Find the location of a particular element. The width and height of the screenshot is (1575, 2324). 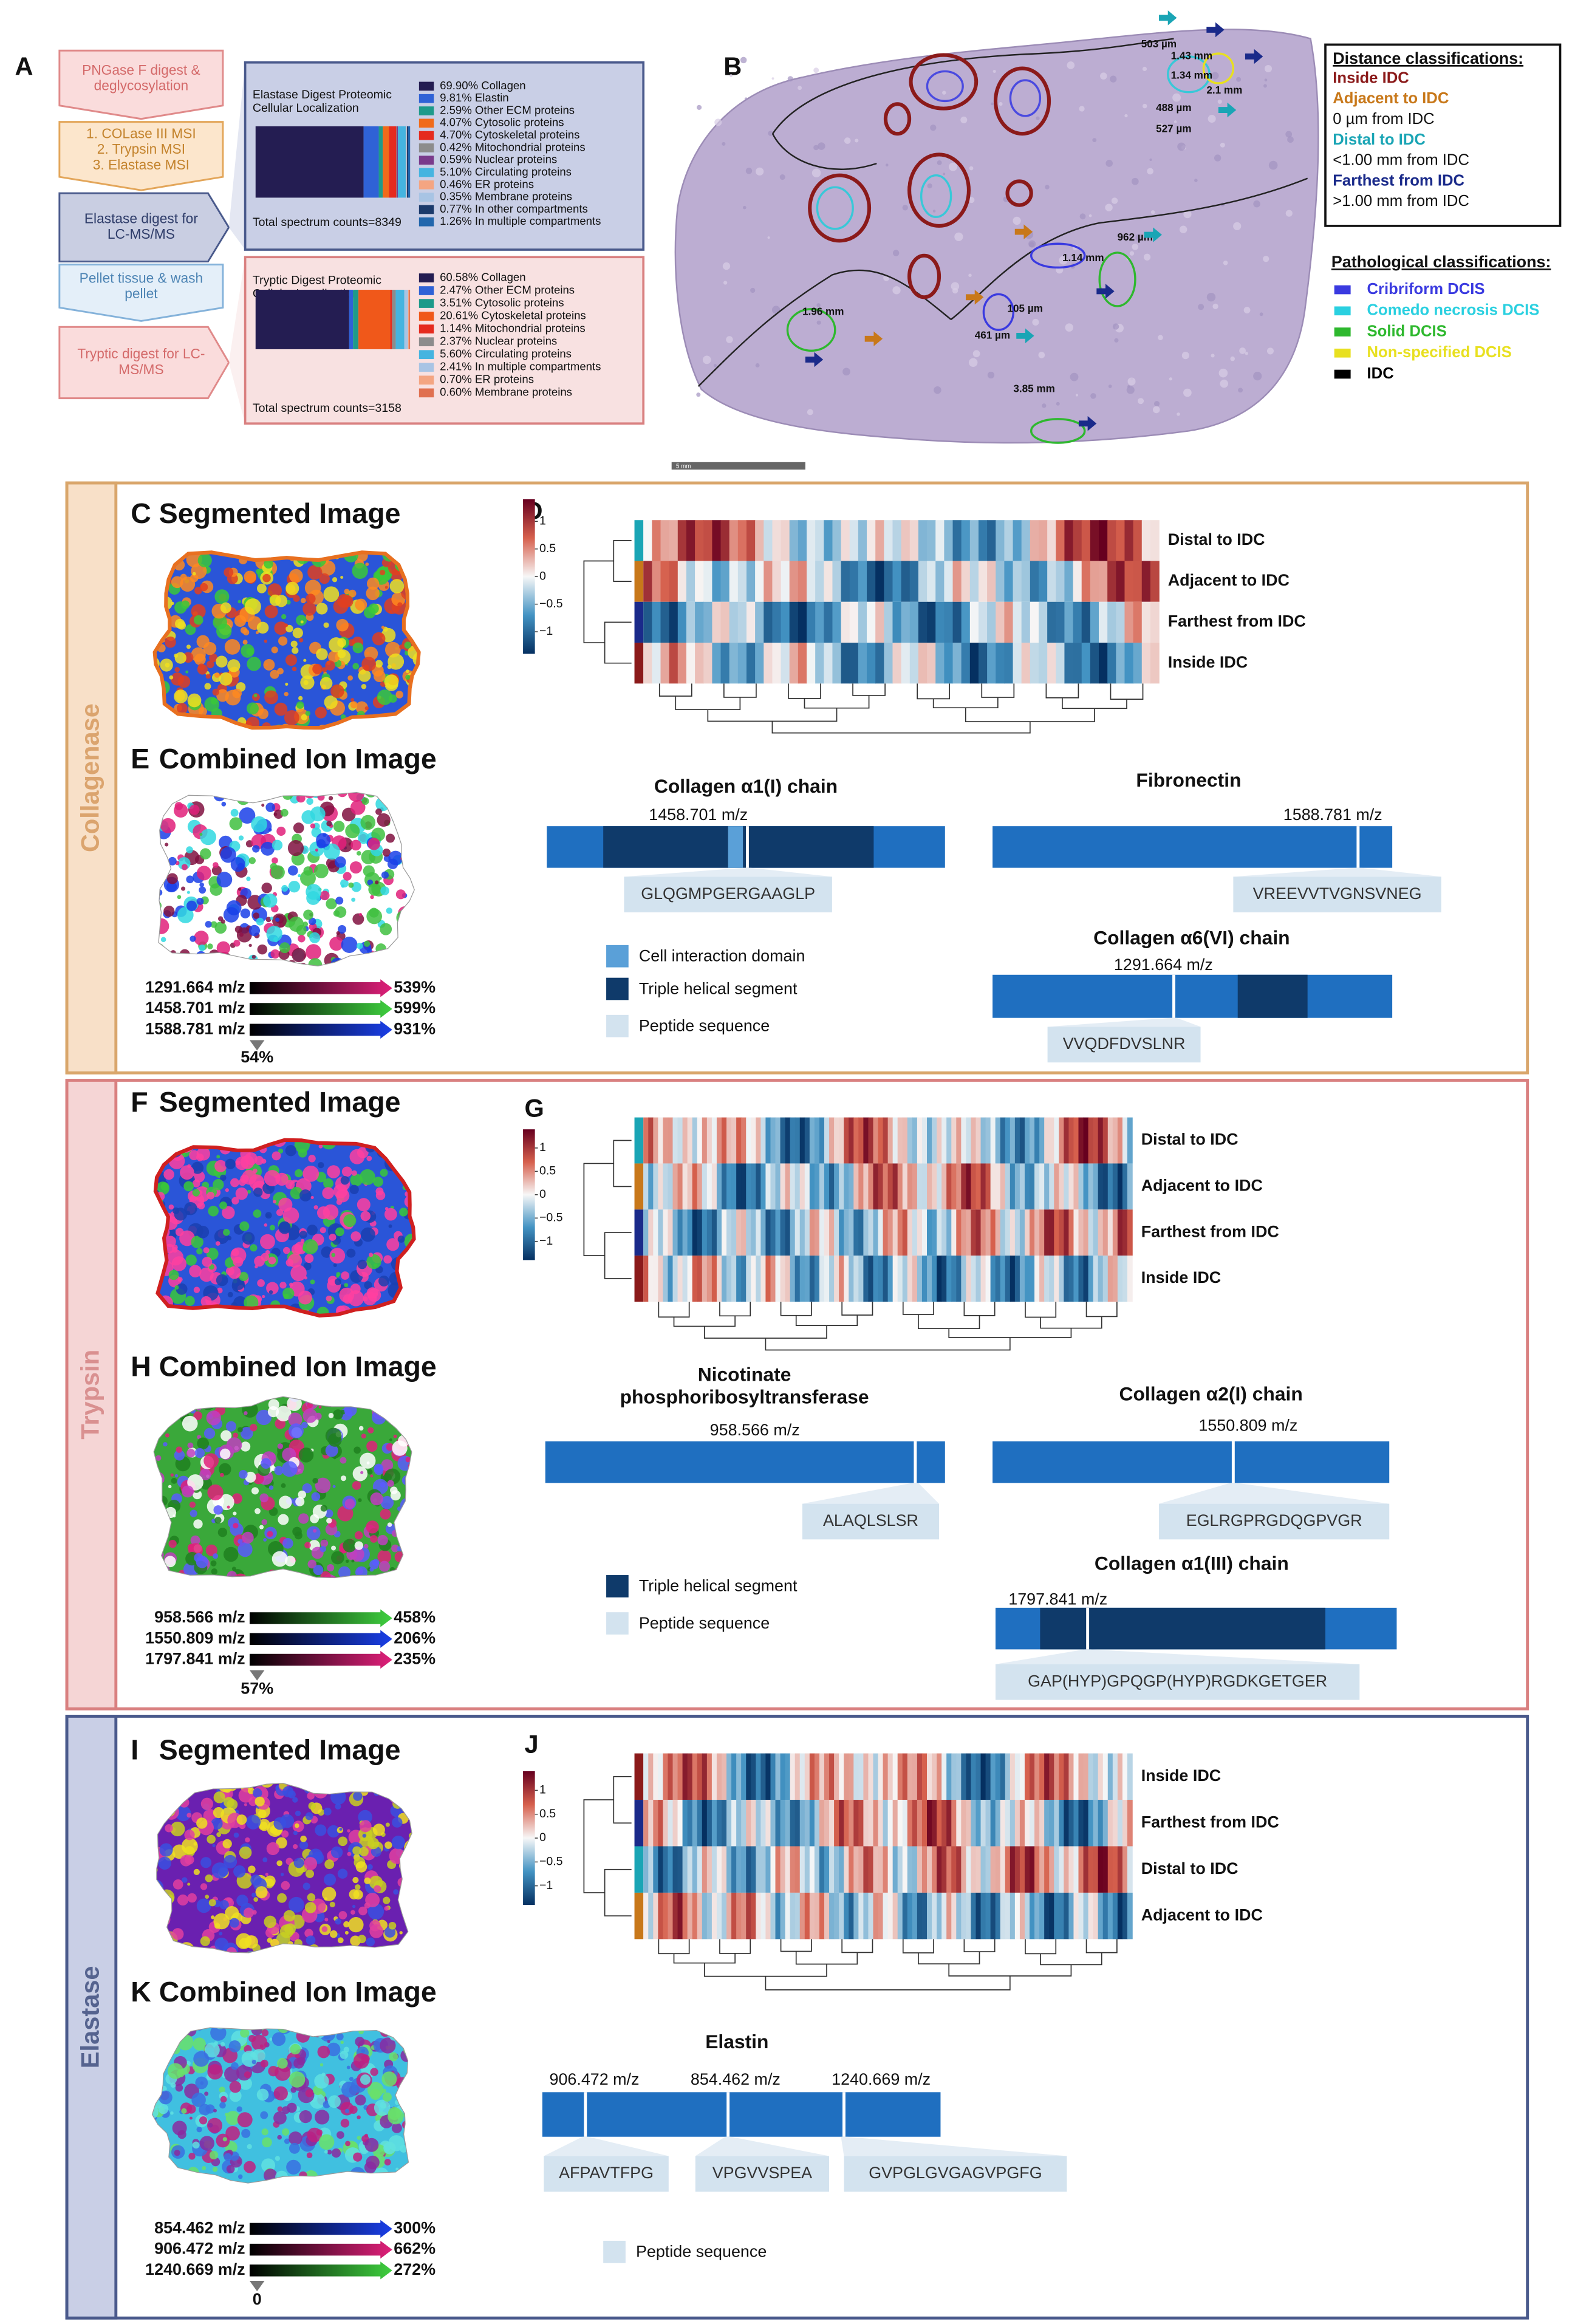

idc-region is located at coordinates (1022, 101).